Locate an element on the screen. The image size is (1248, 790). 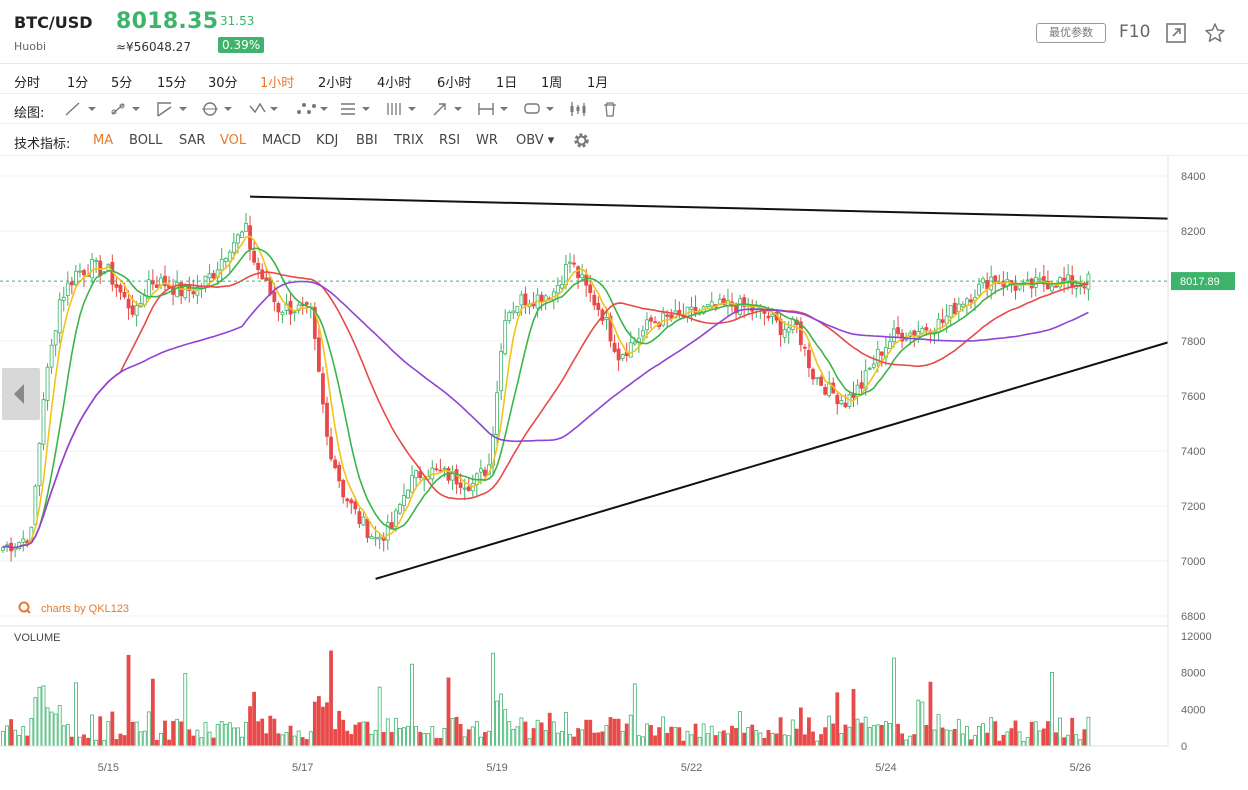
time-tick-label: 5/17 is located at coordinates (302, 768).